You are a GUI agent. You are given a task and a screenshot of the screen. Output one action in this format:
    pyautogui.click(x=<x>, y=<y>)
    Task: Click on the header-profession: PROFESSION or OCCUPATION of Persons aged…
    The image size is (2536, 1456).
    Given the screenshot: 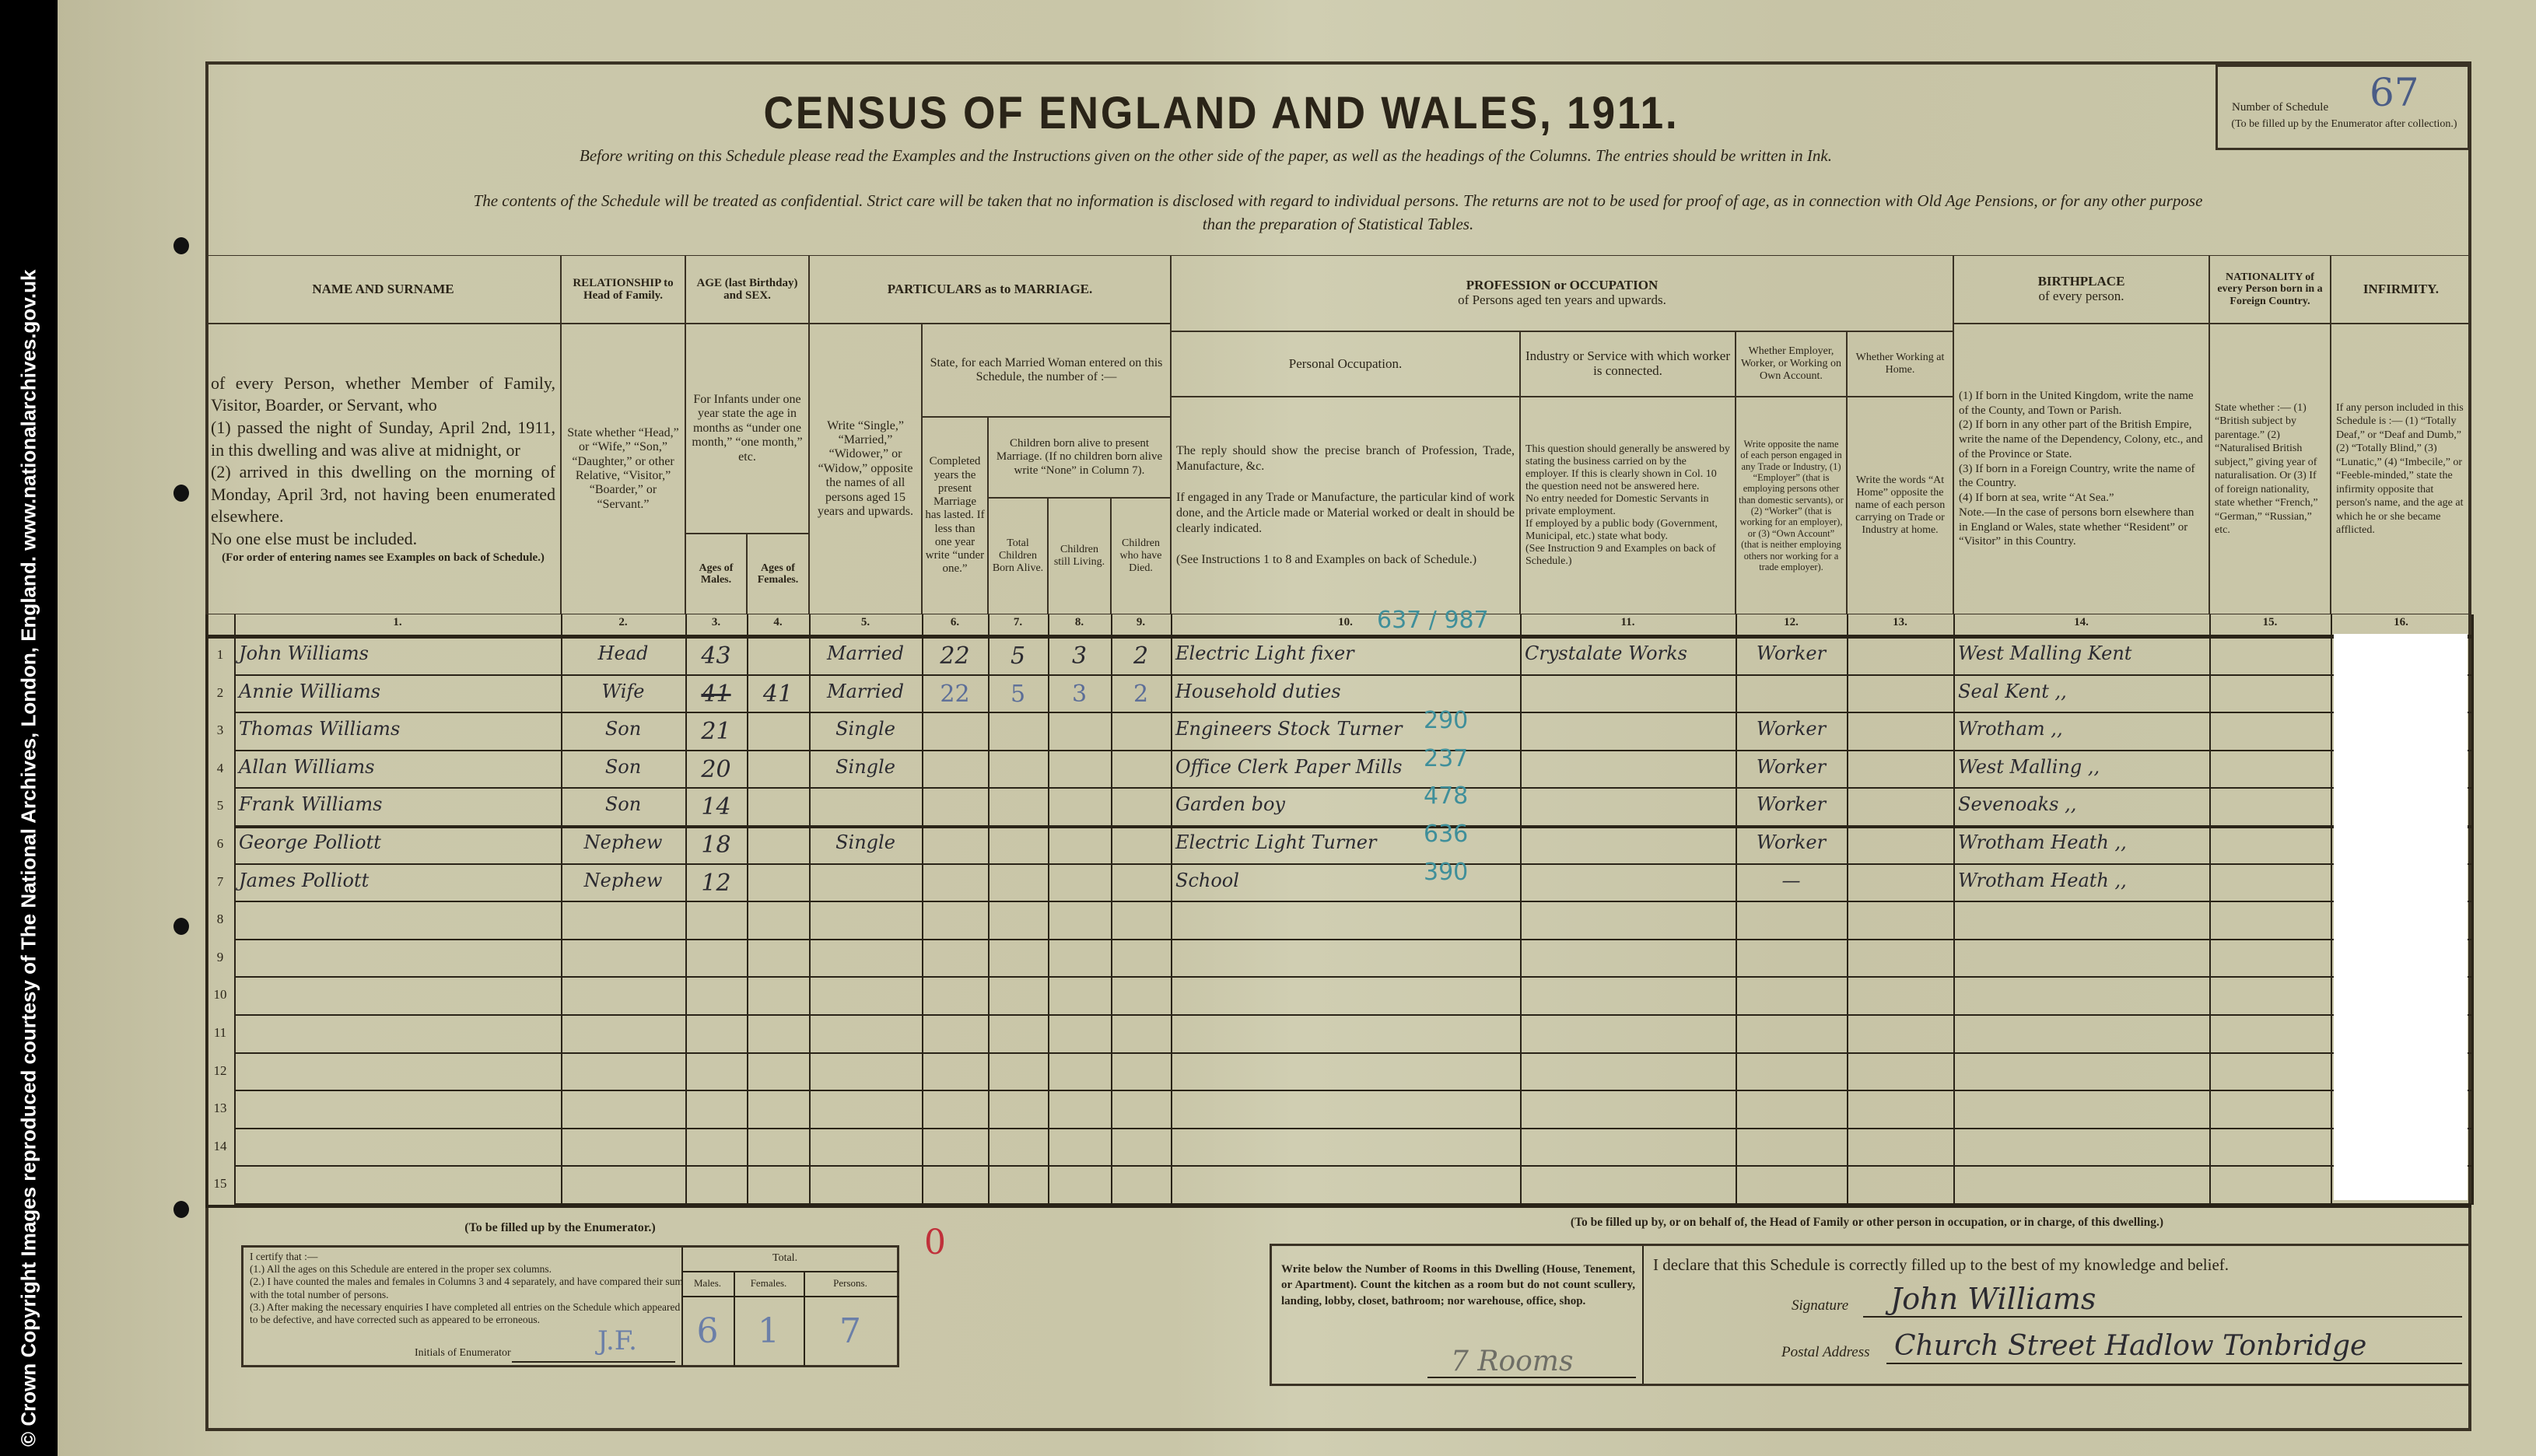 What is the action you would take?
    pyautogui.click(x=1562, y=293)
    